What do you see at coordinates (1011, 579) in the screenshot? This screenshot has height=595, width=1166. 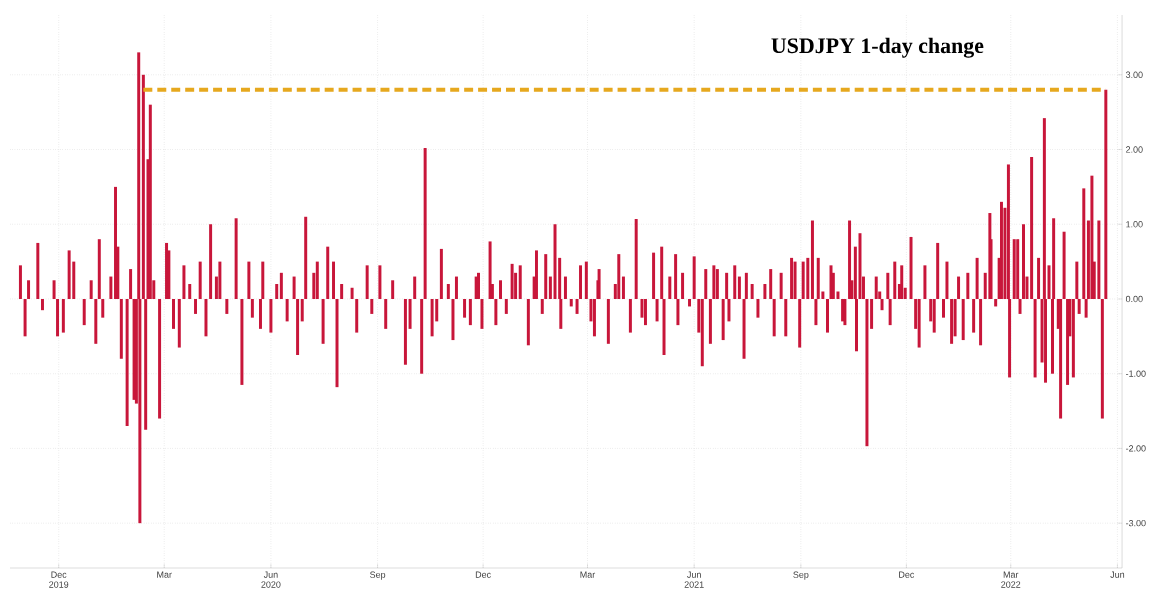 I see `x-tick-label: Mar 2022` at bounding box center [1011, 579].